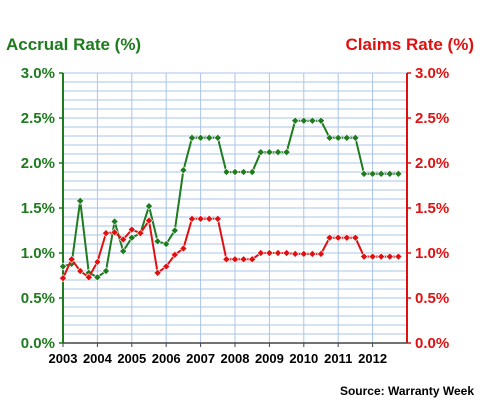  I want to click on x-axis: 2003 2004 2005 2006 2007 2008 2009 2010 2011 2012, so click(218, 354).